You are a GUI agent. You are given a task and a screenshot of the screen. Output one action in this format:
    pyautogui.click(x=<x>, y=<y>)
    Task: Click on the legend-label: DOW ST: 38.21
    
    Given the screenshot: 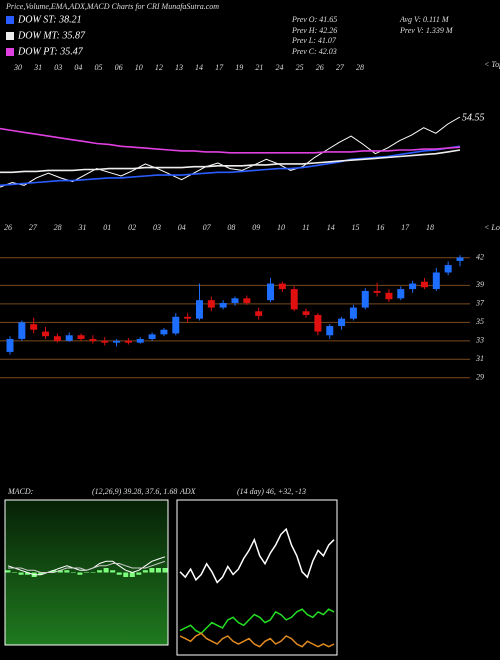 What is the action you would take?
    pyautogui.click(x=49, y=19)
    